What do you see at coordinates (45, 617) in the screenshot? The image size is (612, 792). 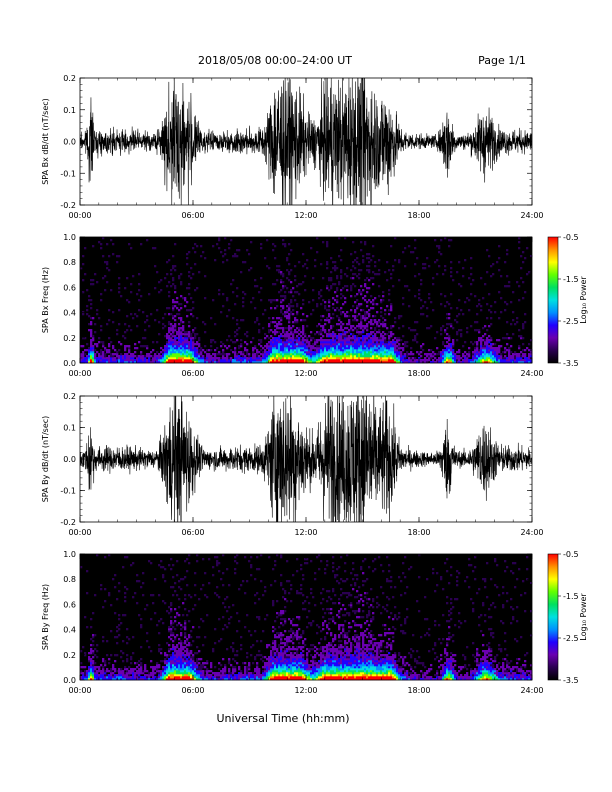 I see `y-axis-label: SPA By Freq (Hz)` at bounding box center [45, 617].